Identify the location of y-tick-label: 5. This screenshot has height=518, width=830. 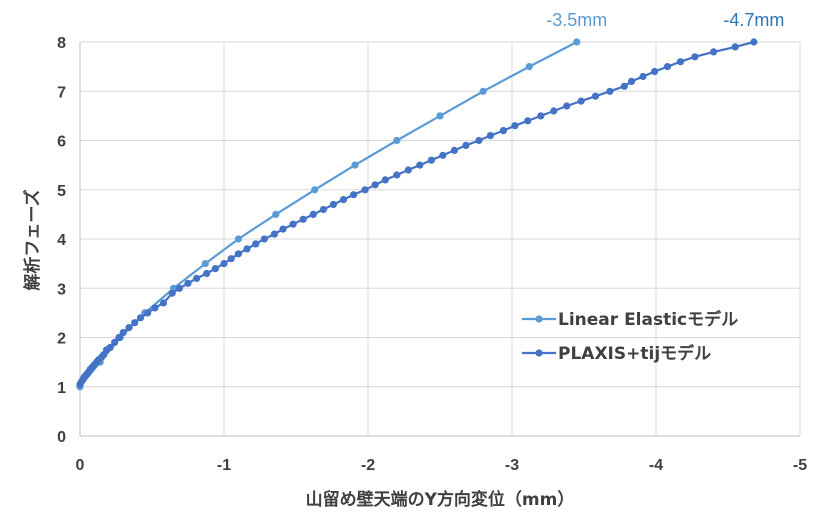
(61, 191).